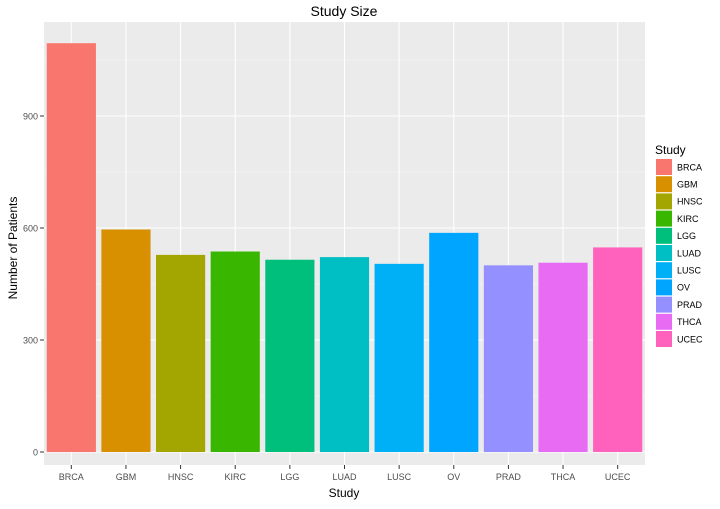 Image resolution: width=720 pixels, height=509 pixels. Describe the element at coordinates (689, 253) in the screenshot. I see `legend-label: LUAD` at that location.